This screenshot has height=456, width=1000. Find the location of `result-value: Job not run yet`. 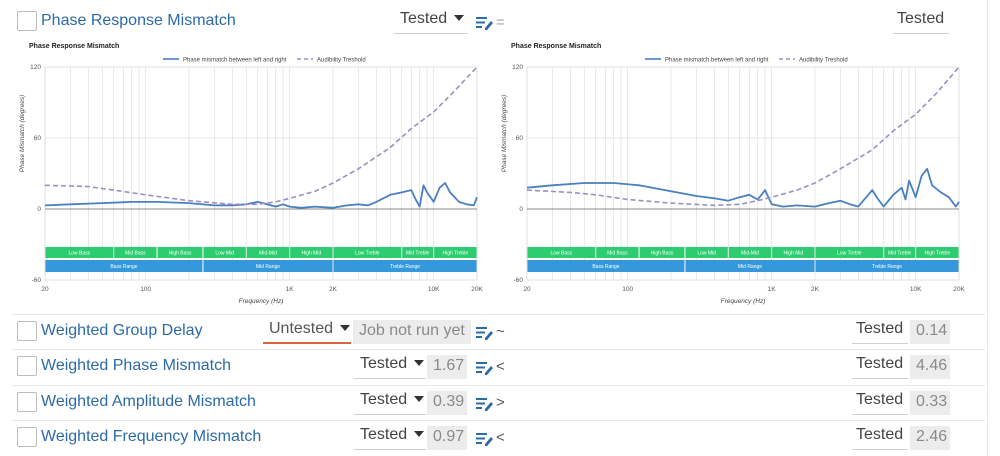

result-value: Job not run yet is located at coordinates (412, 332).